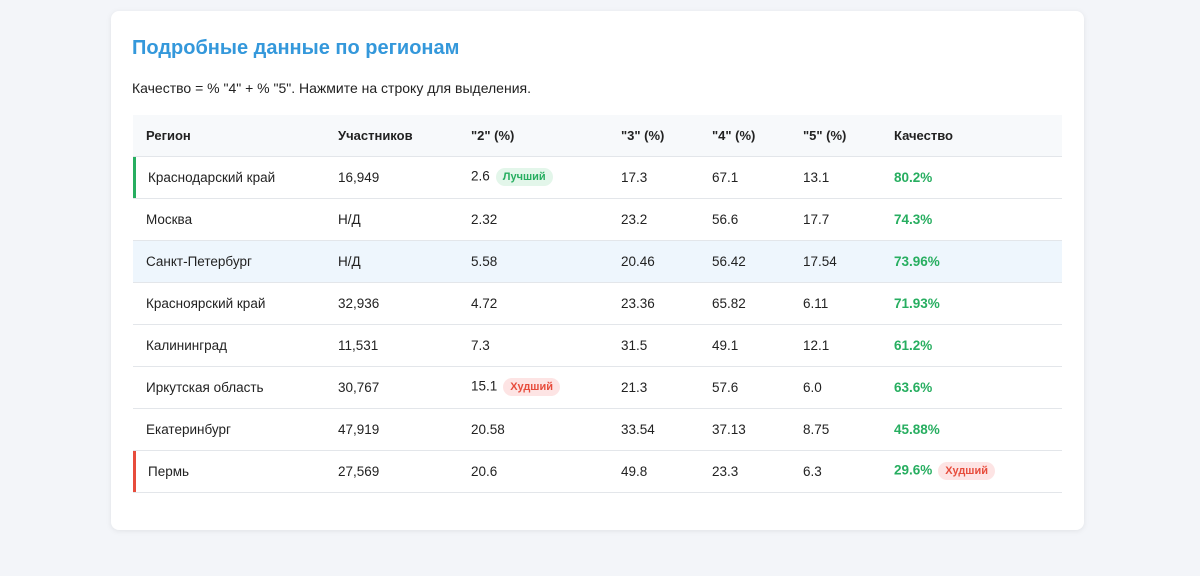  Describe the element at coordinates (480, 176) in the screenshot. I see `cell-p2-value: 2.6` at that location.